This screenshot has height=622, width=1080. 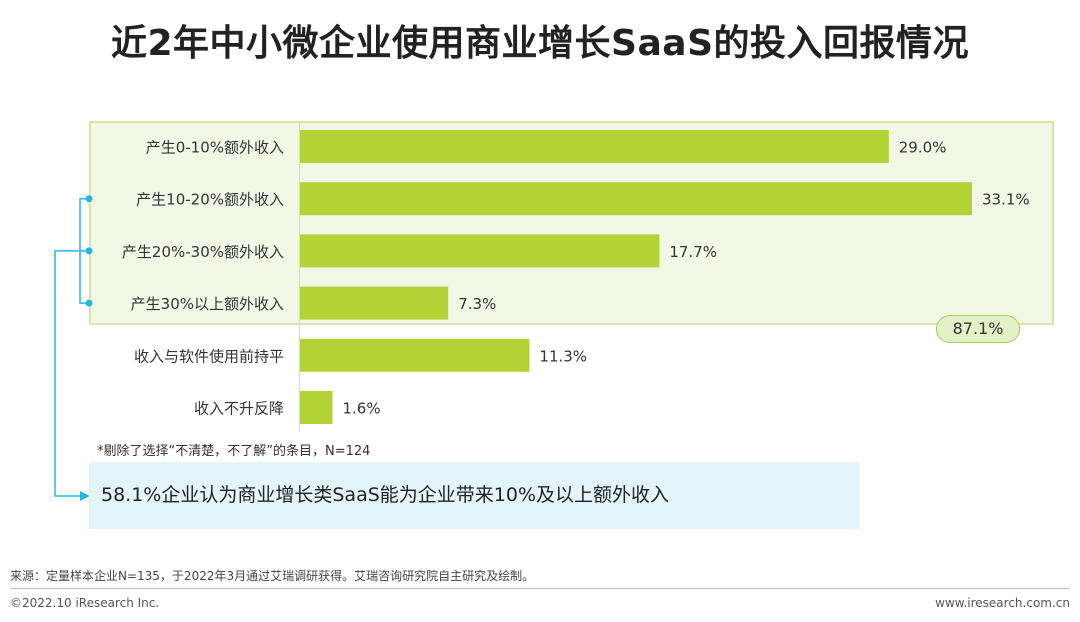 What do you see at coordinates (215, 148) in the screenshot?
I see `category-label: 产生0-10%额外收入` at bounding box center [215, 148].